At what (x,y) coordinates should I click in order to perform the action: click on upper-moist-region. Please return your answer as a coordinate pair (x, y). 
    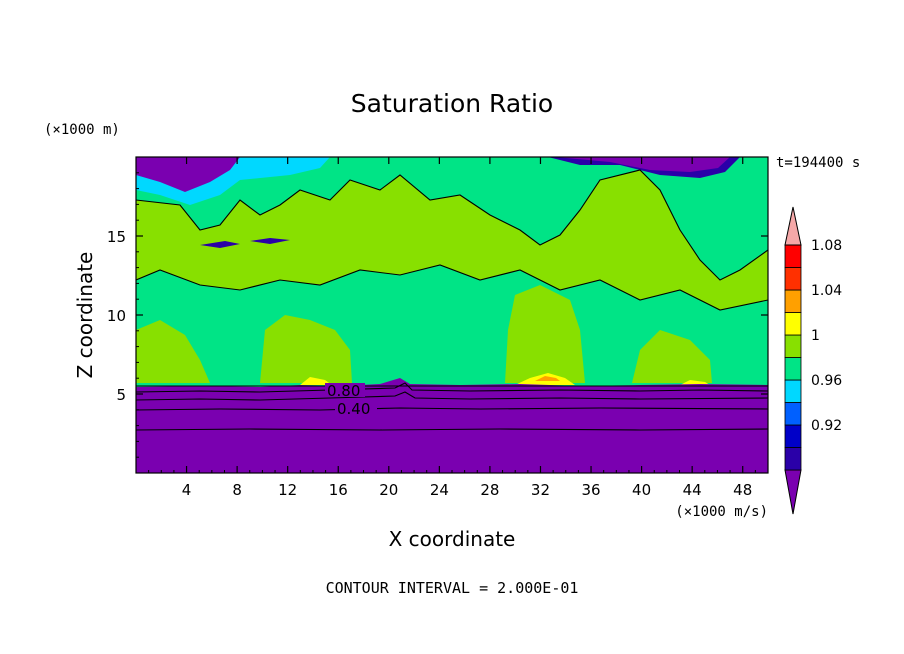
    Looking at the image, I should click on (452, 240).